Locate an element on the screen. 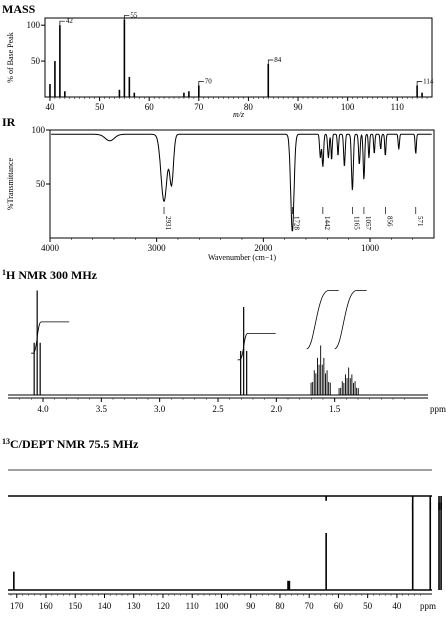  mass-x-tick-label: 70 is located at coordinates (199, 107).